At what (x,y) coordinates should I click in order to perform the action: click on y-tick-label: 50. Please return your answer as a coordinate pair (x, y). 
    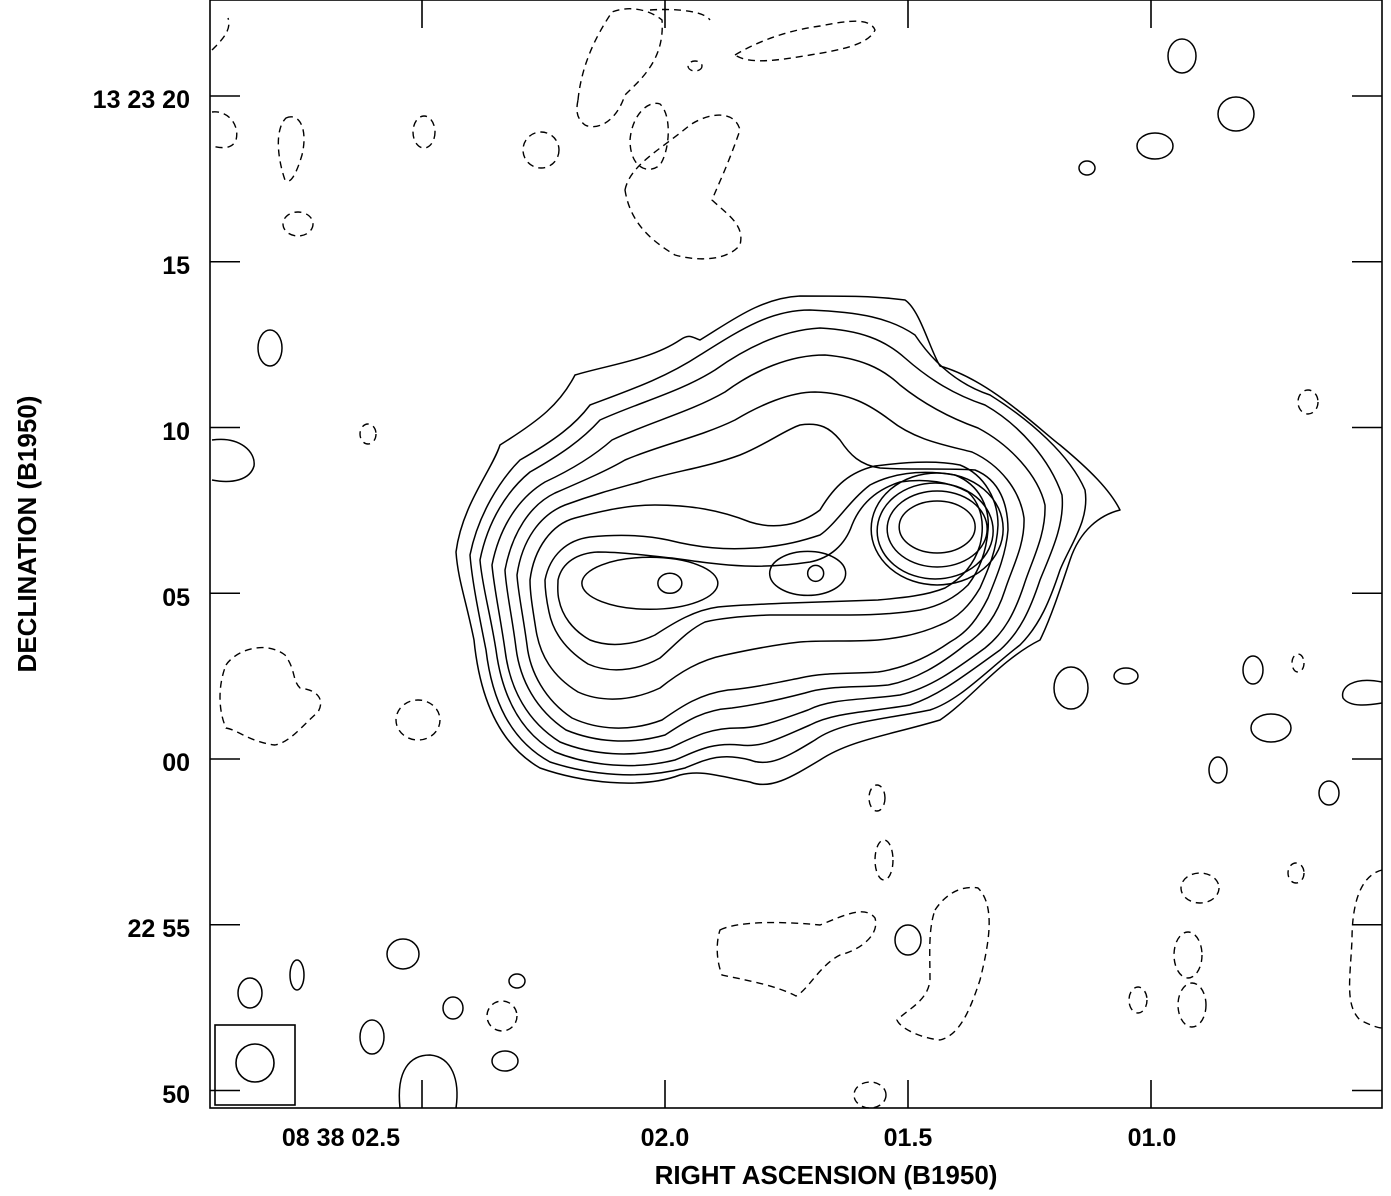
    Looking at the image, I should click on (176, 1095).